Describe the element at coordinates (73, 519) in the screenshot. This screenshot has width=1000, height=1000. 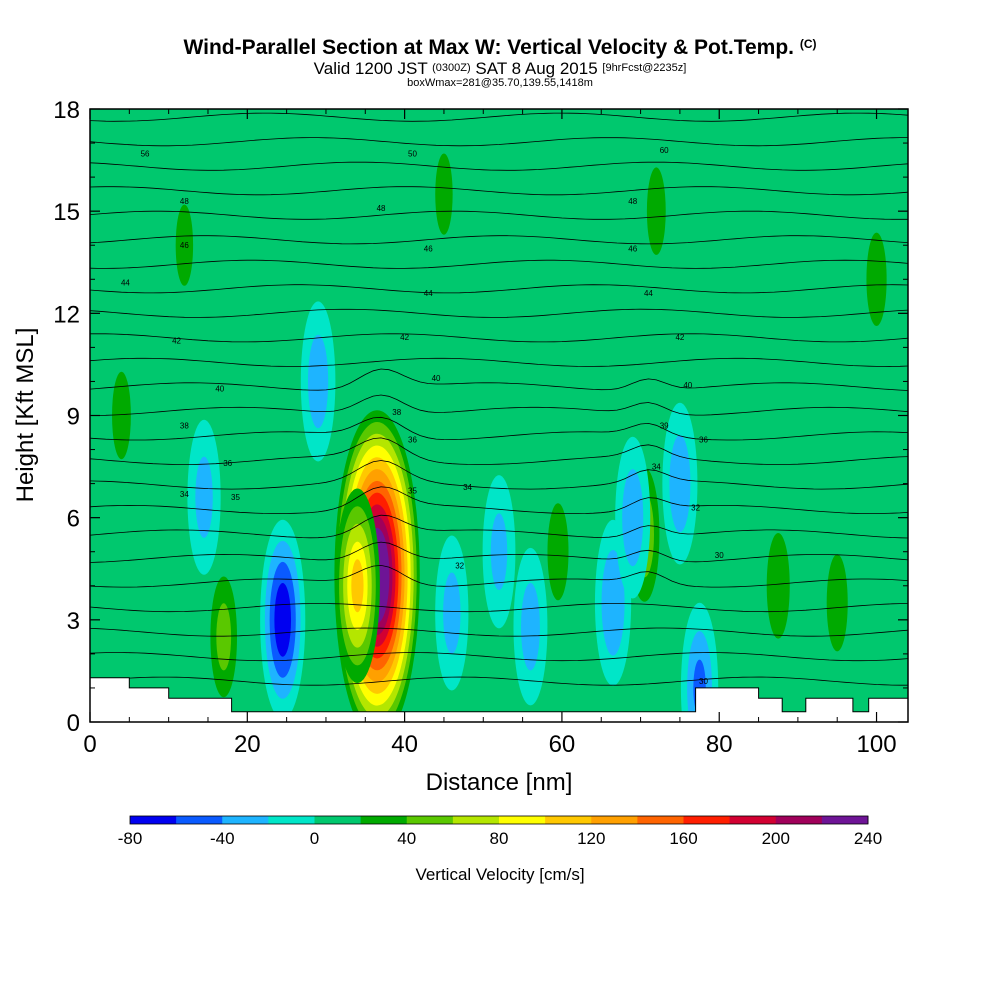
I see `y-tick-label: 6` at that location.